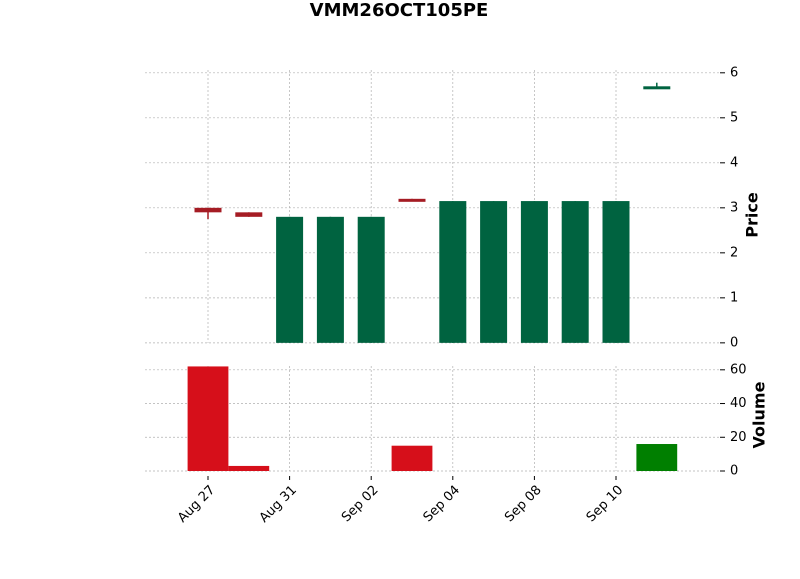 Image resolution: width=800 pixels, height=579 pixels. What do you see at coordinates (734, 207) in the screenshot?
I see `y-tick-label: 3` at bounding box center [734, 207].